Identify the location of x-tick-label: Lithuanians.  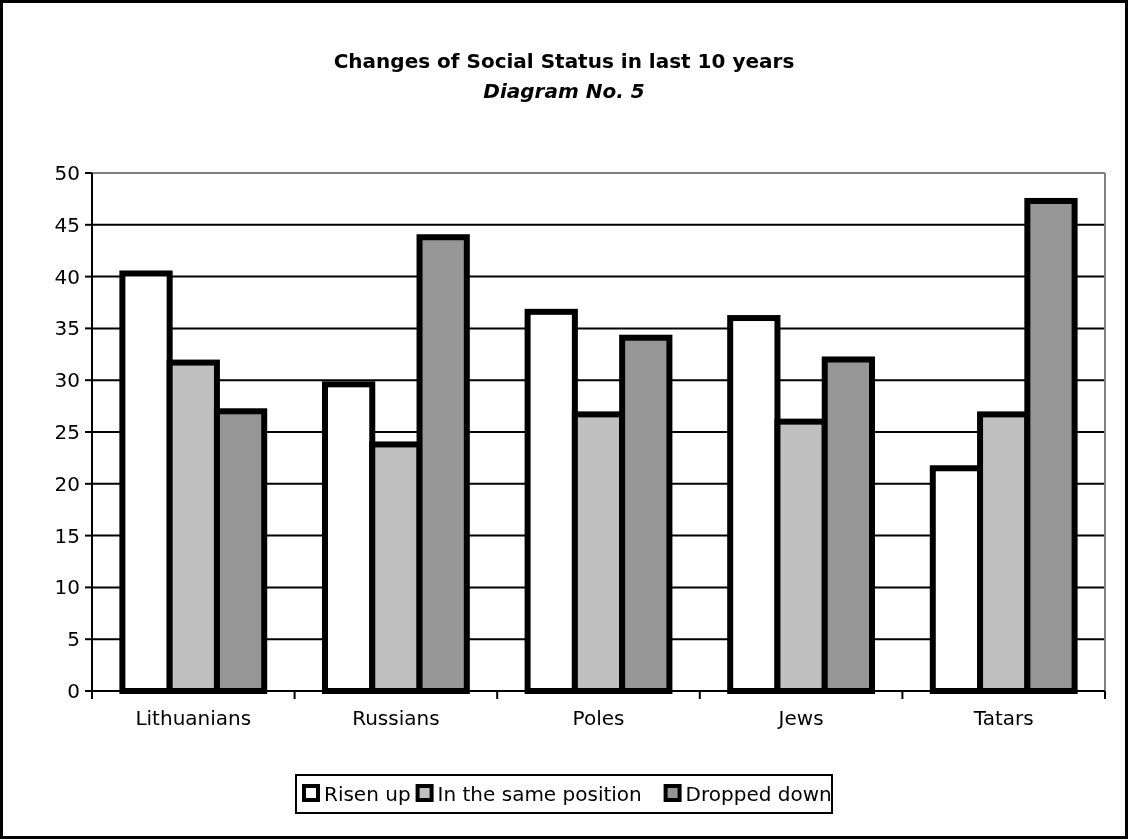
(193, 718).